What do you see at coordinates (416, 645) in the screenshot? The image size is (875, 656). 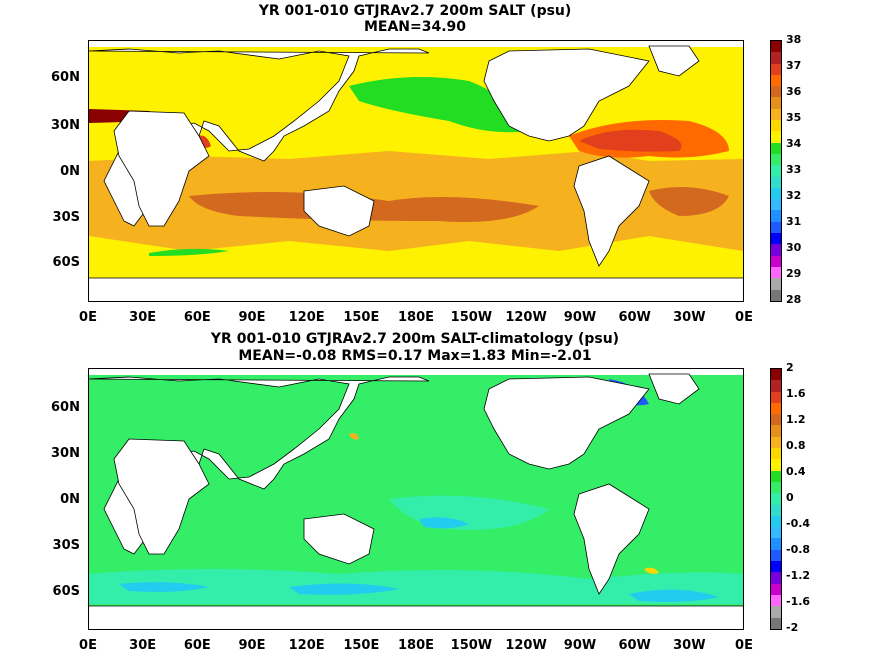 I see `bottom-lon-label-6: 180E` at bounding box center [416, 645].